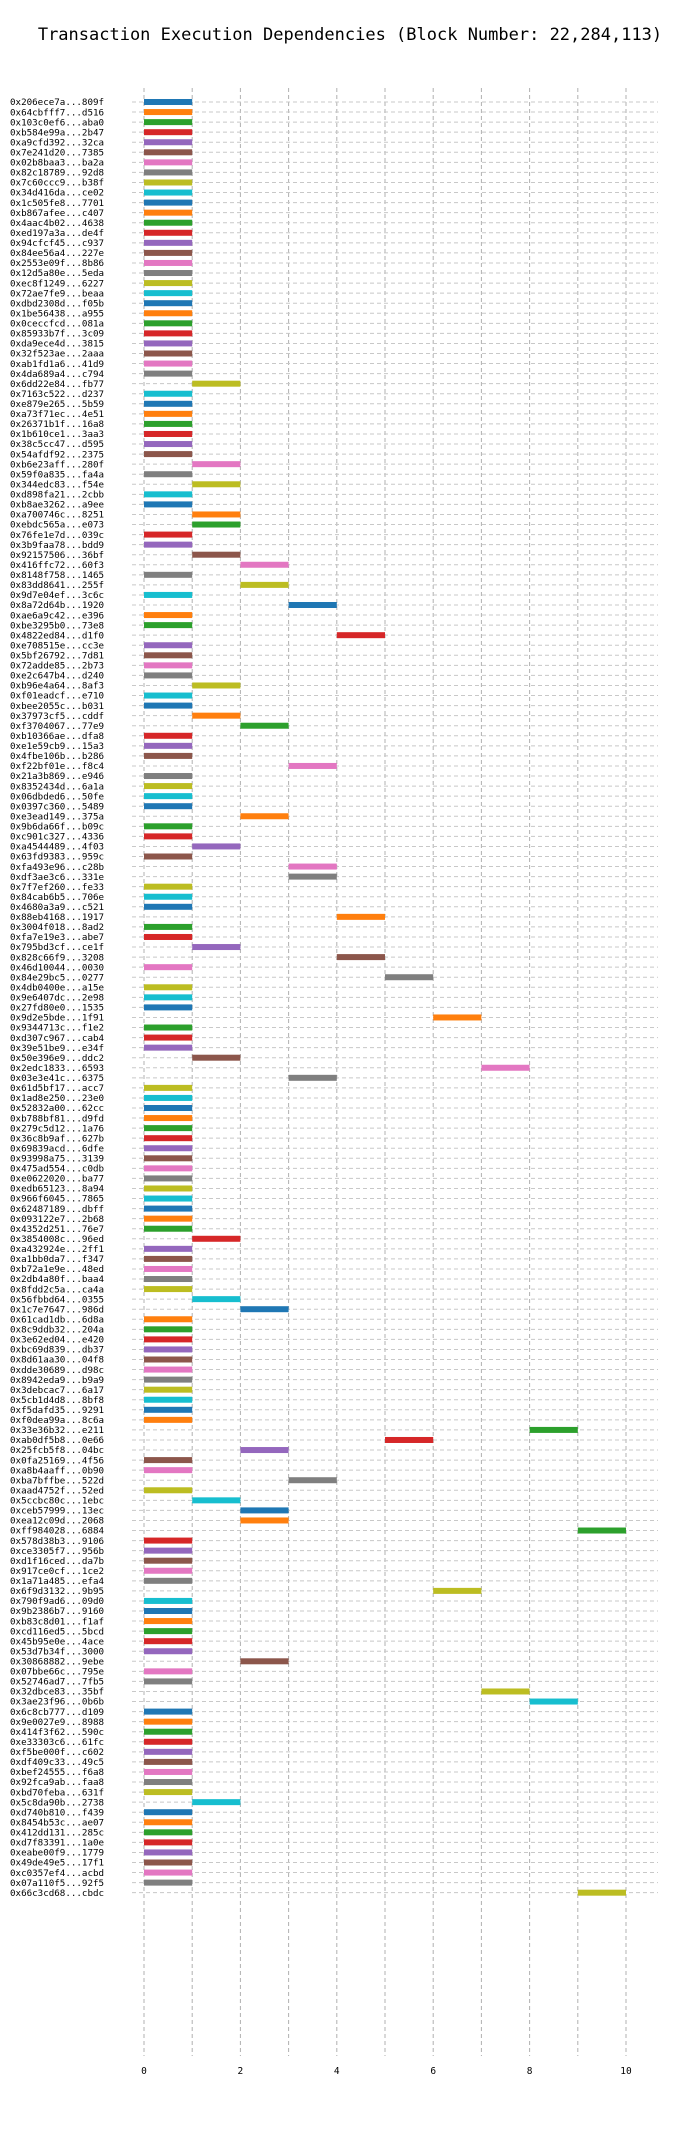  I want to click on y-tick-label: 0x412dd131...285c, so click(57, 1833).